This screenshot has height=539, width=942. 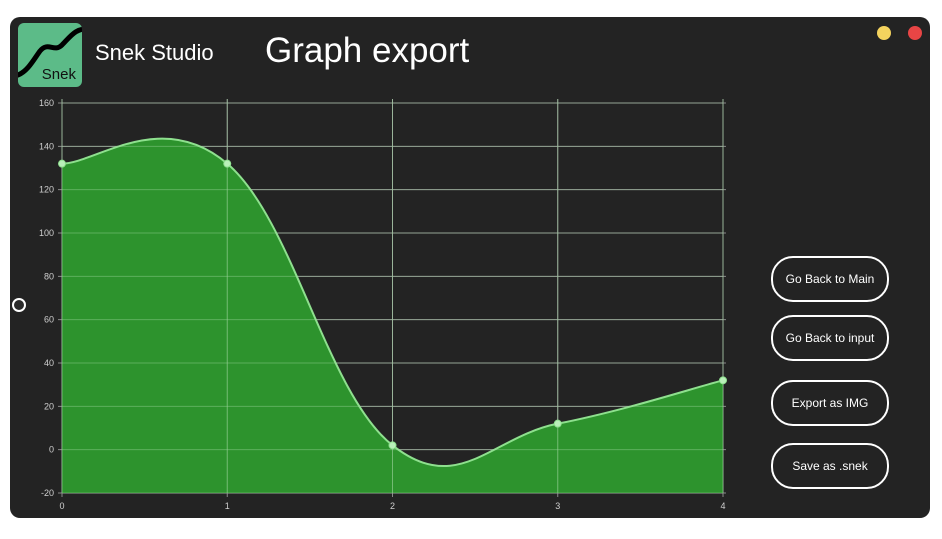 What do you see at coordinates (50, 52) in the screenshot?
I see `snake-icon` at bounding box center [50, 52].